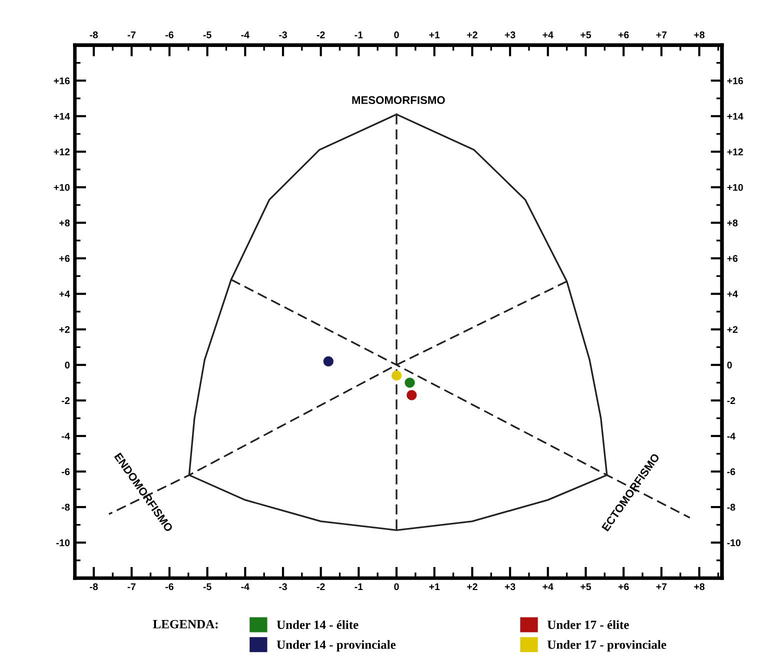 The image size is (764, 663). I want to click on x2-tick-label: -5, so click(207, 35).